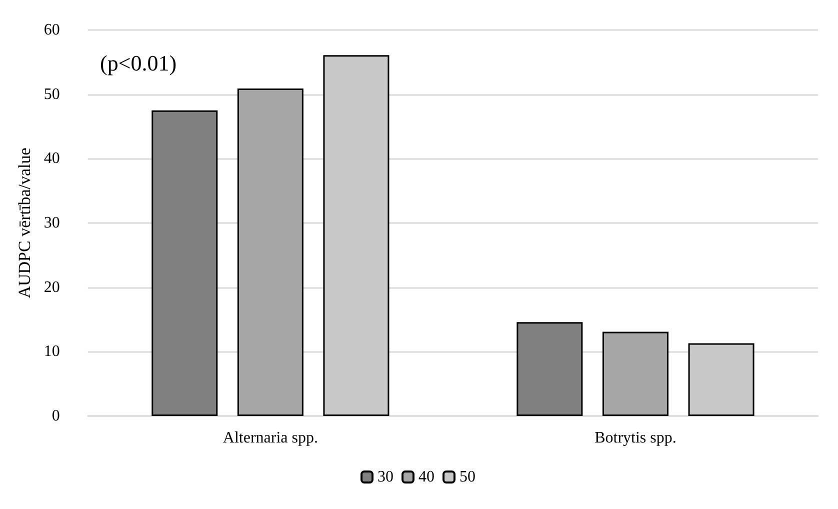 This screenshot has width=838, height=509. Describe the element at coordinates (386, 477) in the screenshot. I see `legend-label: 30` at that location.